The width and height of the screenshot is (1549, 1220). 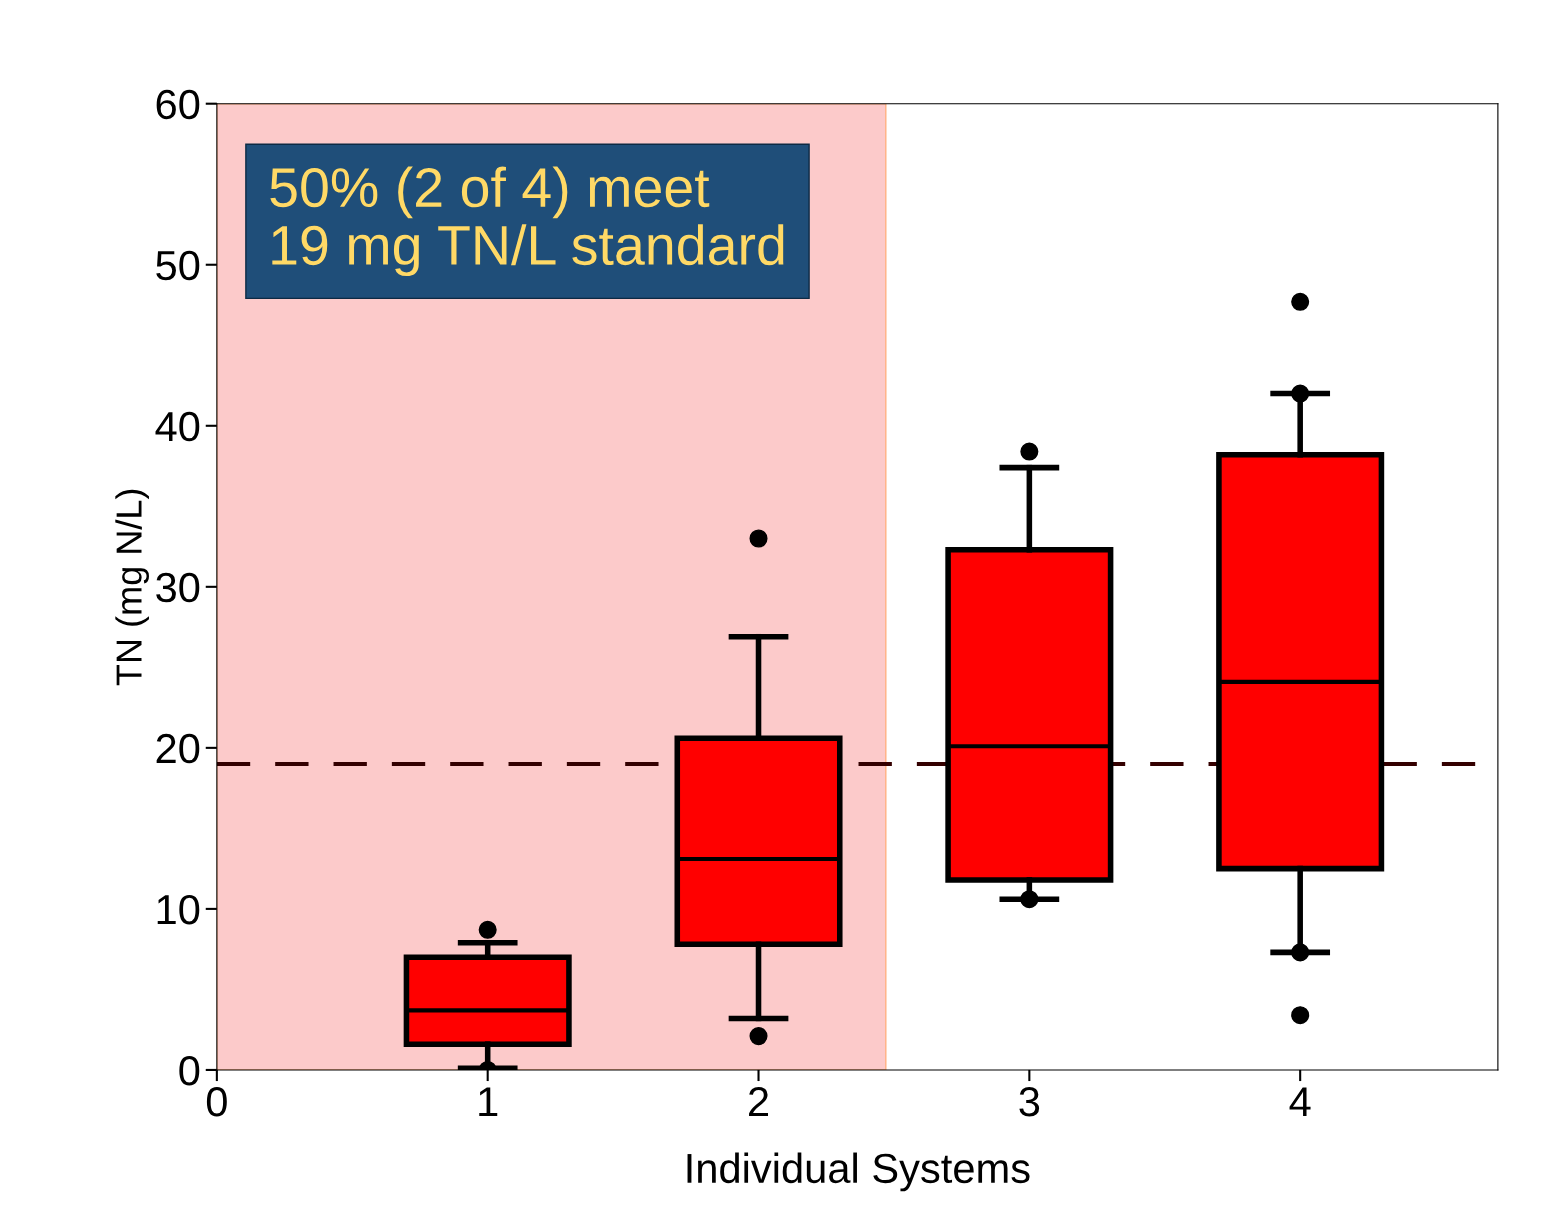 What do you see at coordinates (178, 587) in the screenshot?
I see `y-tick-label: 30` at bounding box center [178, 587].